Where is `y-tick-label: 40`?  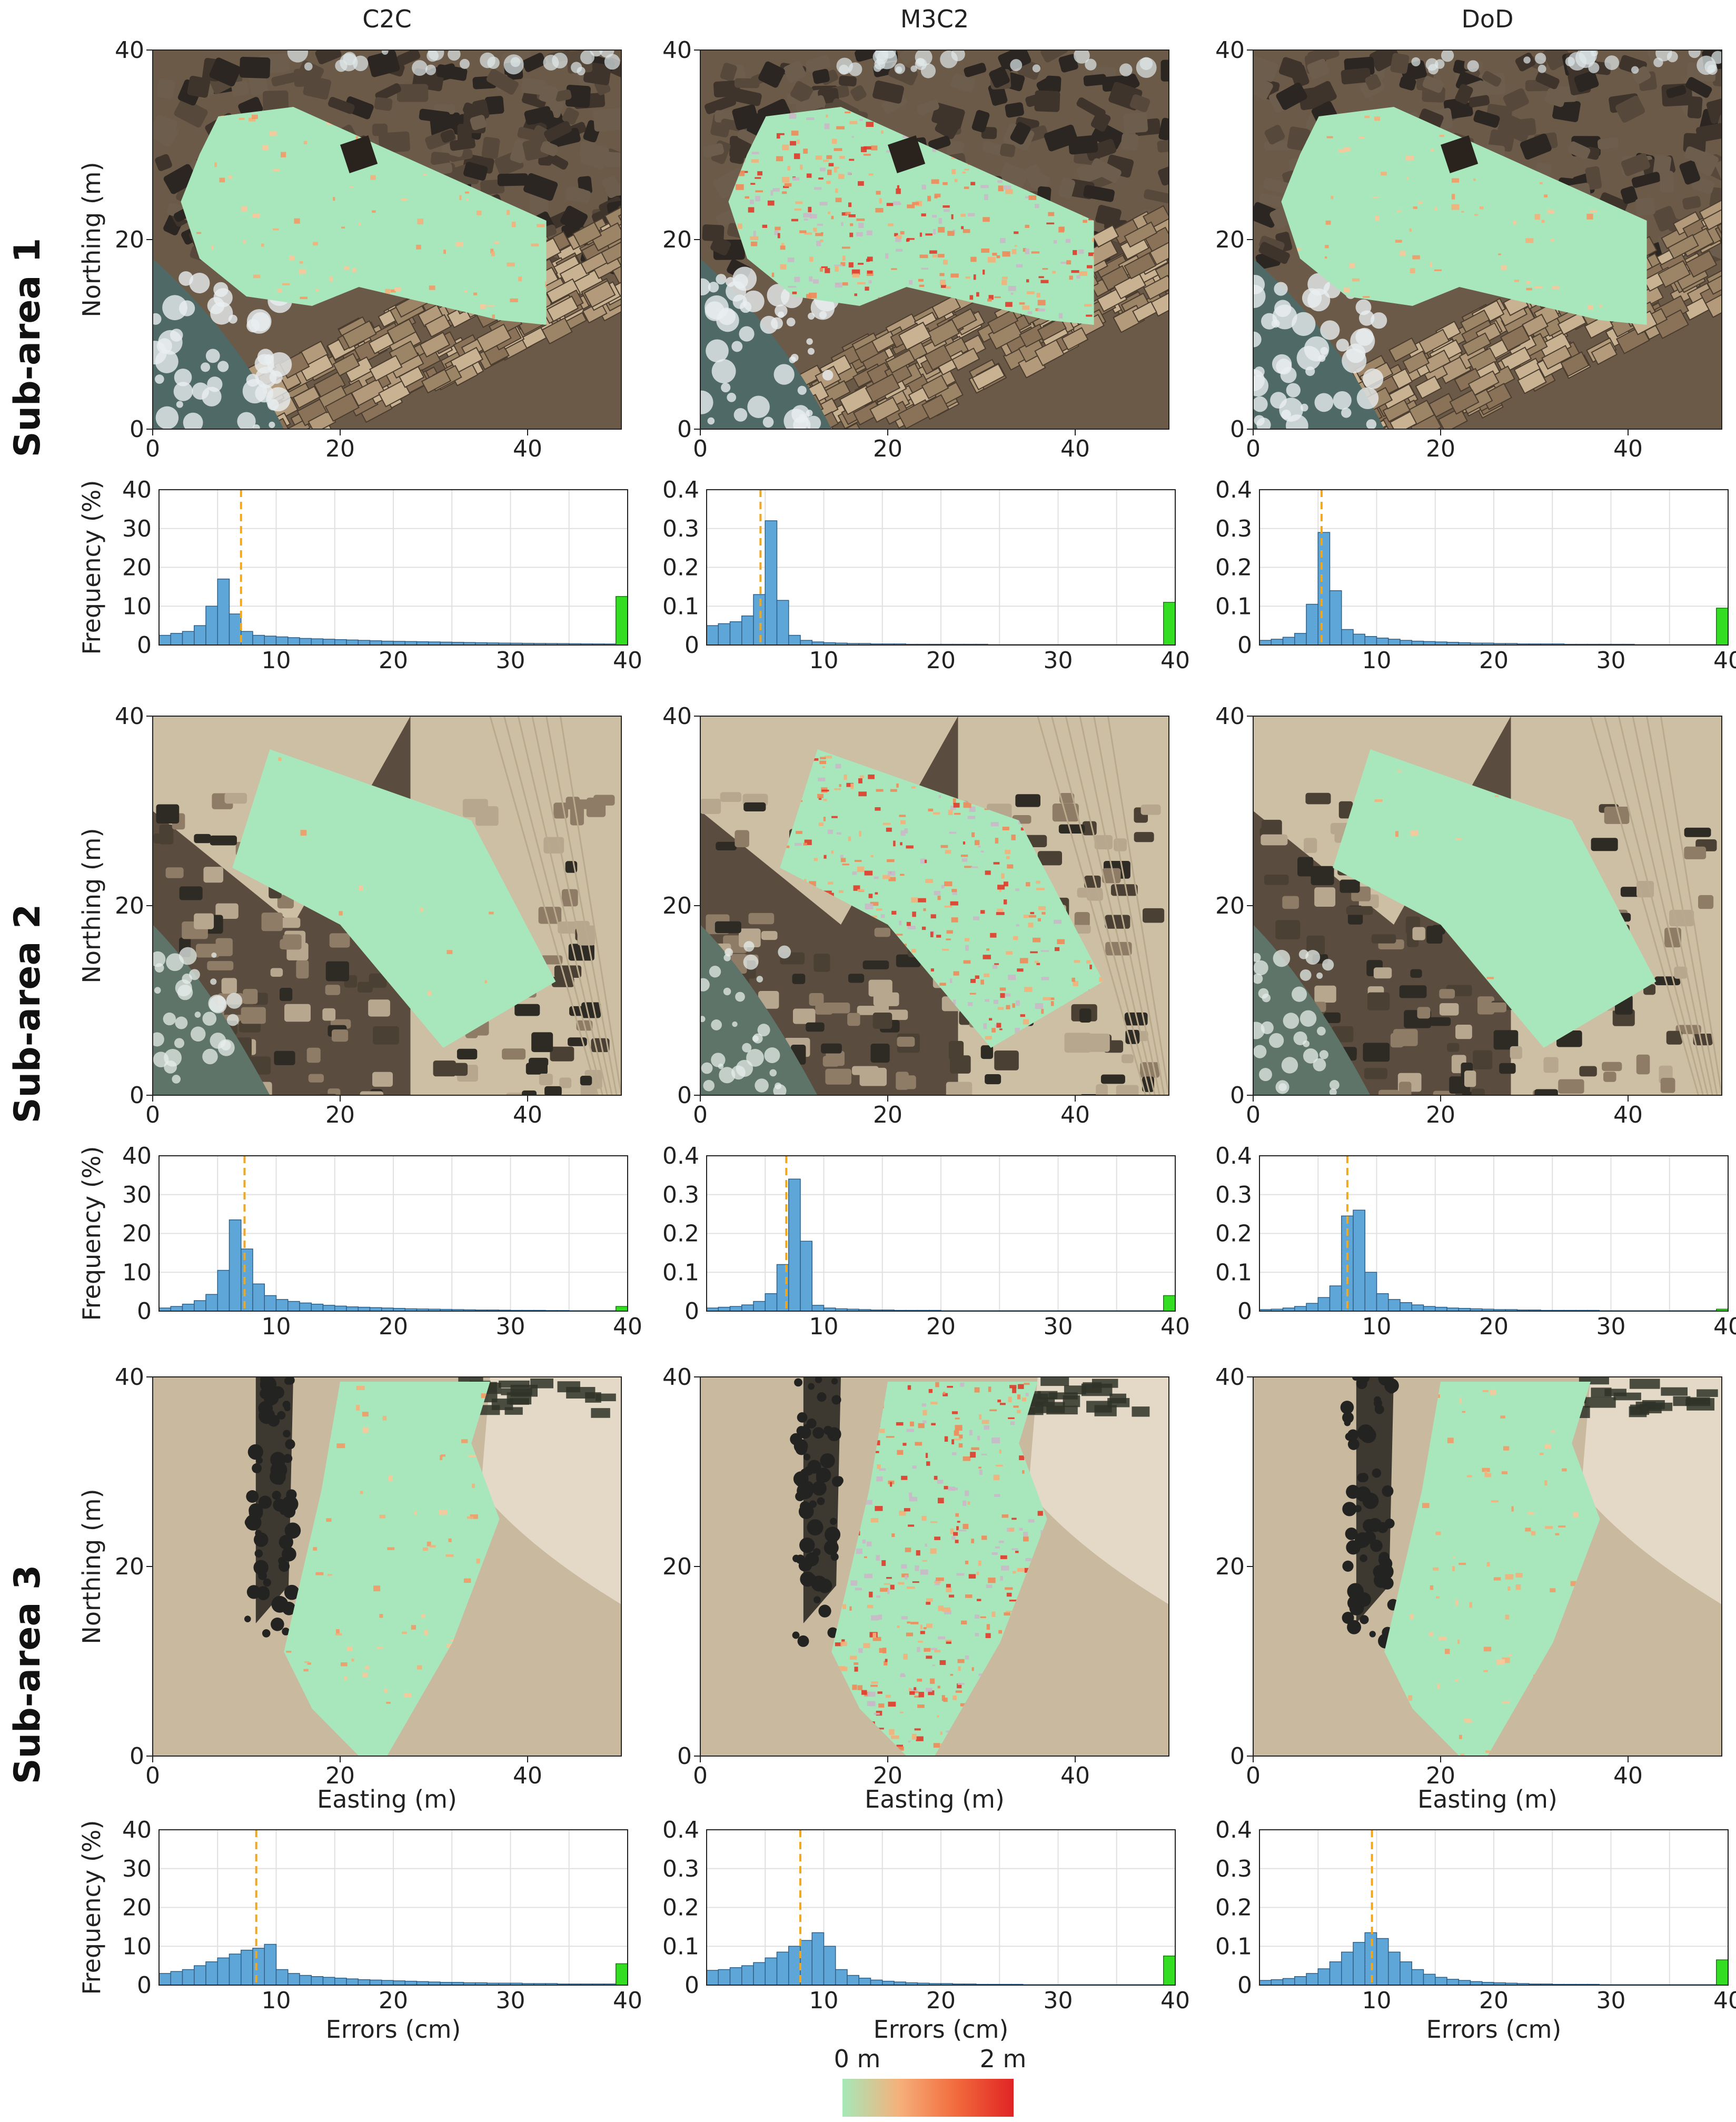 y-tick-label: 40 is located at coordinates (137, 490).